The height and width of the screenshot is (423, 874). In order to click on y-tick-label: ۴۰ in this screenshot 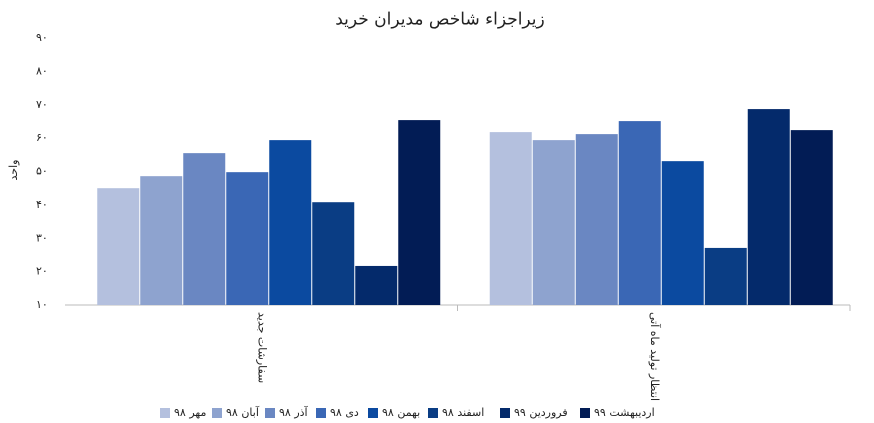, I will do `click(42, 204)`.